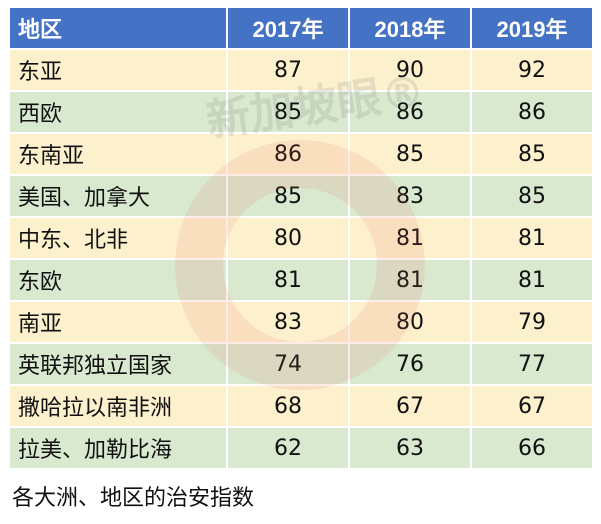 This screenshot has height=524, width=601. What do you see at coordinates (119, 281) in the screenshot?
I see `region-cell: 东欧` at bounding box center [119, 281].